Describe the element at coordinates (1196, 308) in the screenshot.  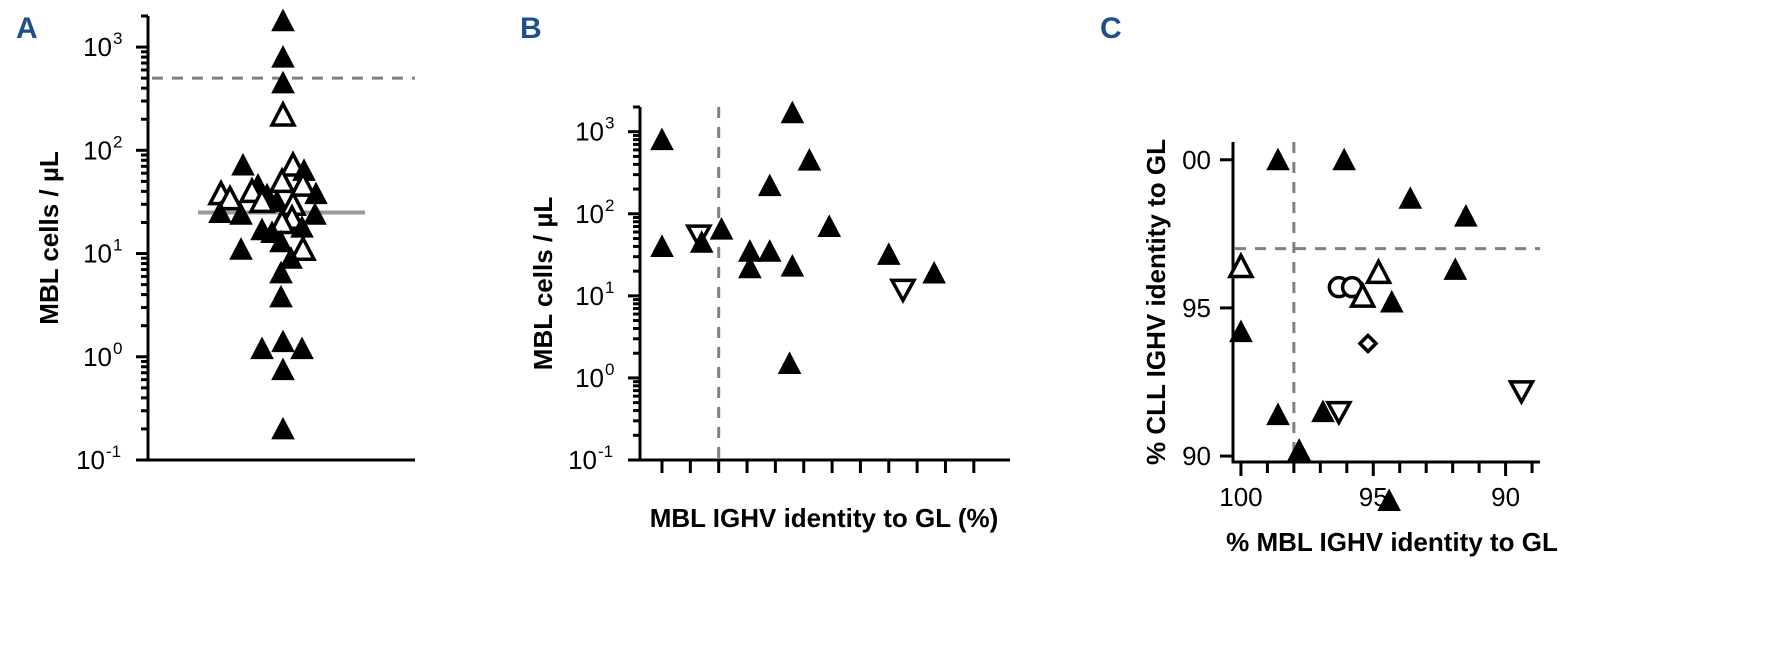
I see `y-tick-label: 95` at that location.